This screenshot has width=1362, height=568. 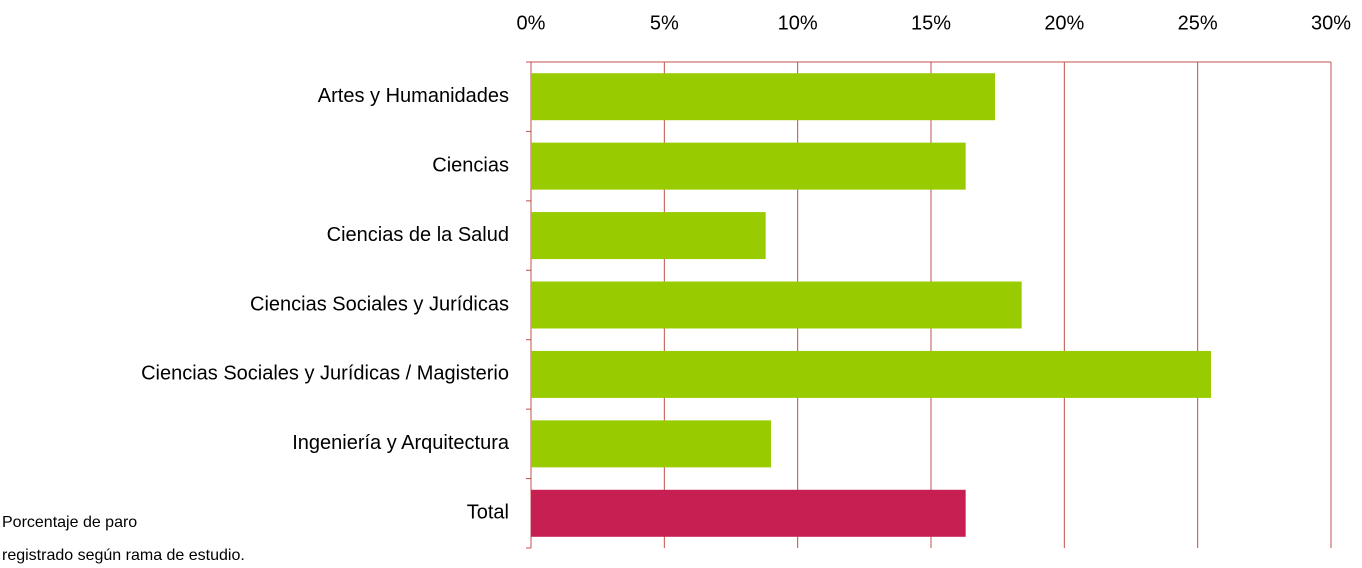 What do you see at coordinates (470, 165) in the screenshot?
I see `y-tick-label: Ciencias` at bounding box center [470, 165].